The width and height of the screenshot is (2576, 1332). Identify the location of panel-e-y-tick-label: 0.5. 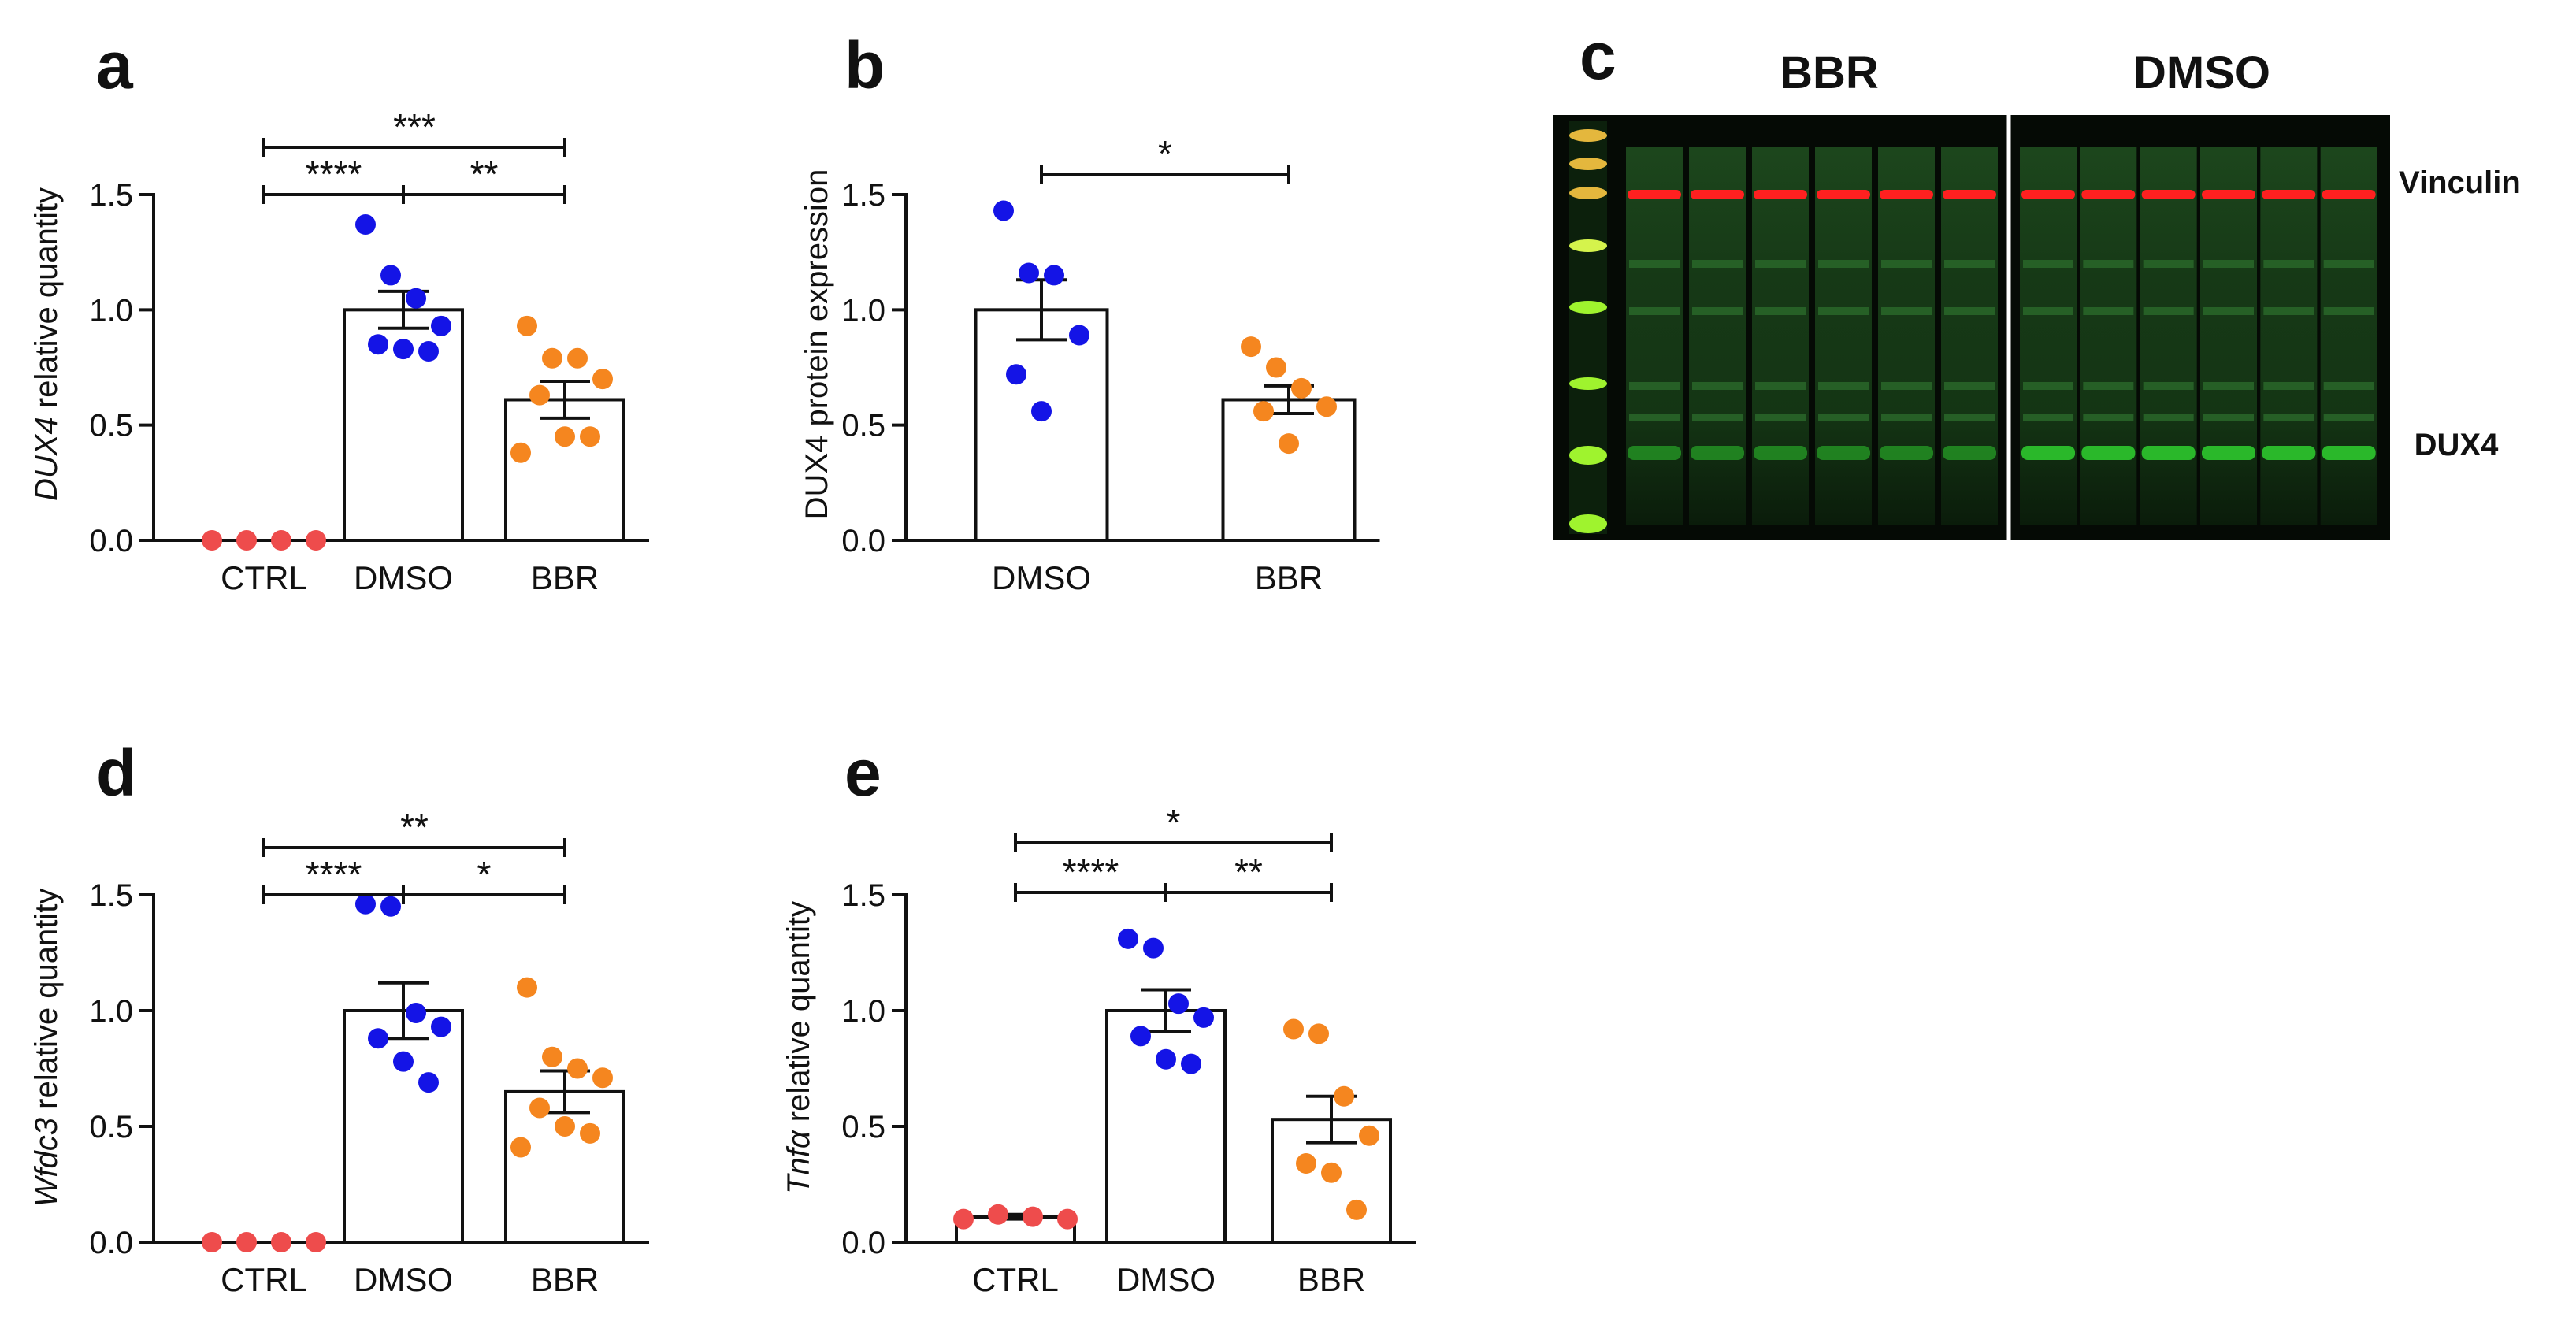
(863, 1127).